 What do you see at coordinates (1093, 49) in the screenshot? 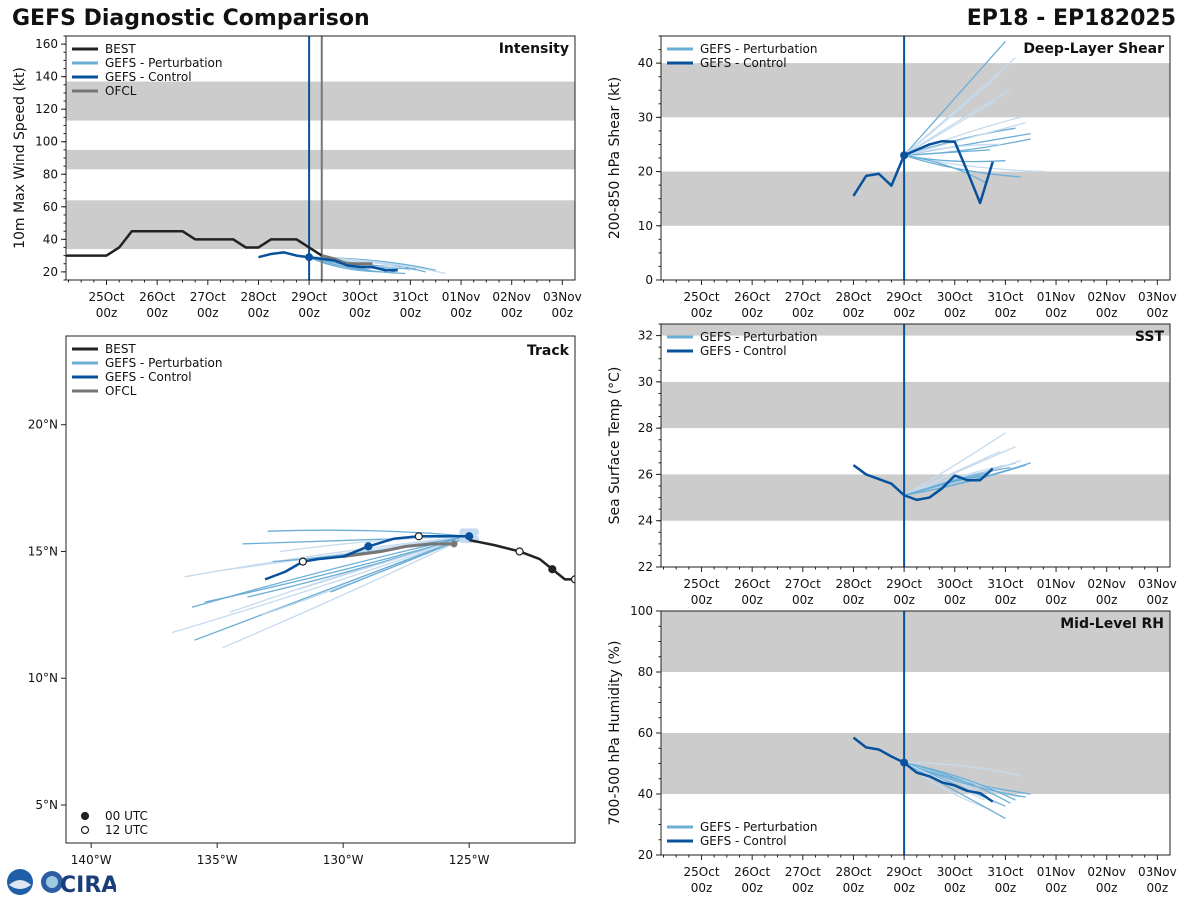
I see `shear-title: Deep-Layer Shear` at bounding box center [1093, 49].